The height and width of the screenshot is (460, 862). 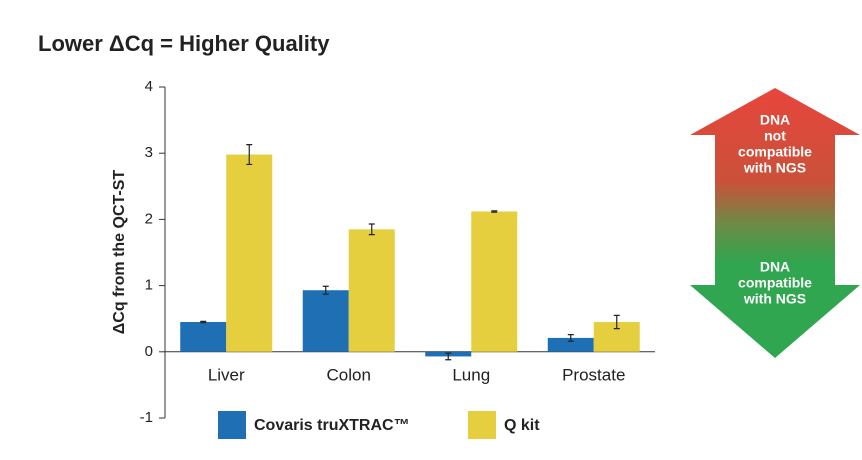 I want to click on chart-title: Lower ΔCq = Higher Quality, so click(x=184, y=43).